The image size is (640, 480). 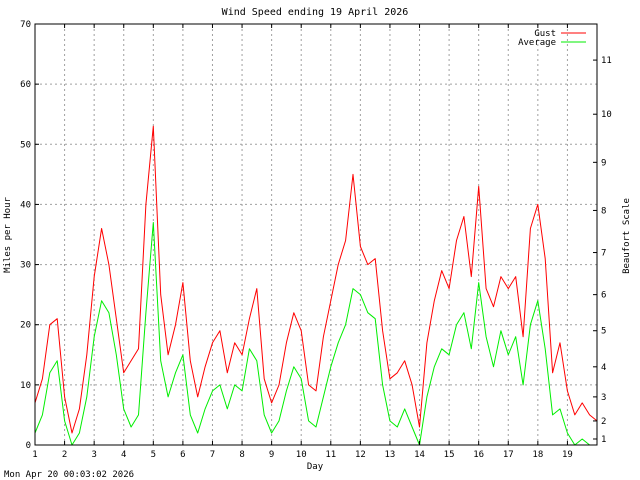 What do you see at coordinates (603, 422) in the screenshot?
I see `beaufort-tick-label: 2` at bounding box center [603, 422].